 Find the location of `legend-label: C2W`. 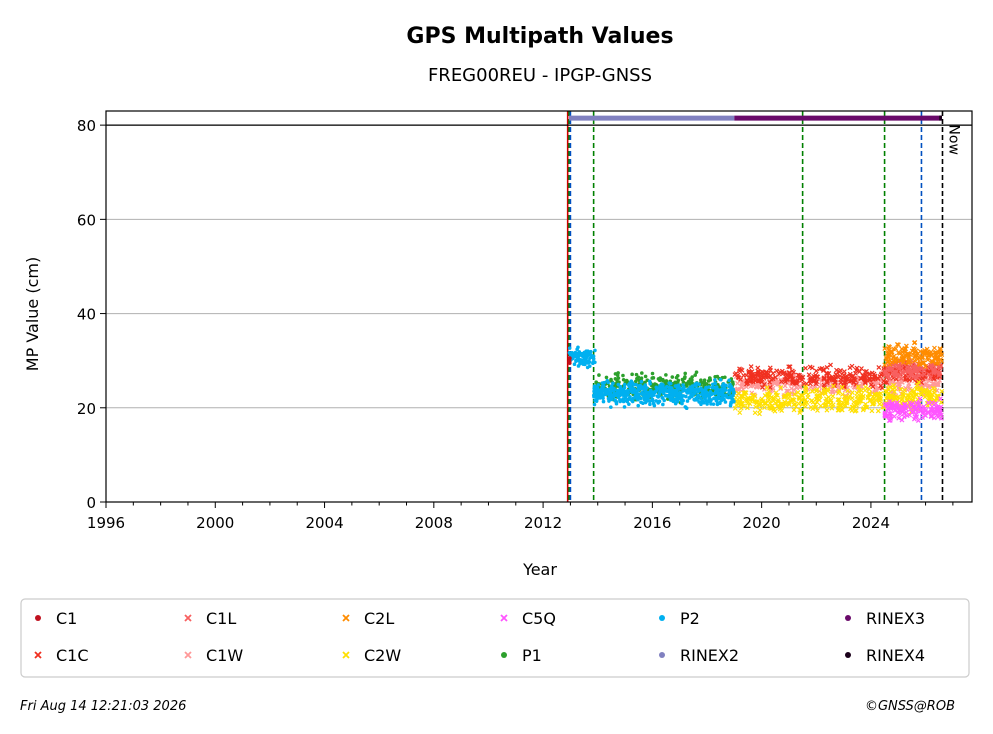

legend-label: C2W is located at coordinates (382, 655).